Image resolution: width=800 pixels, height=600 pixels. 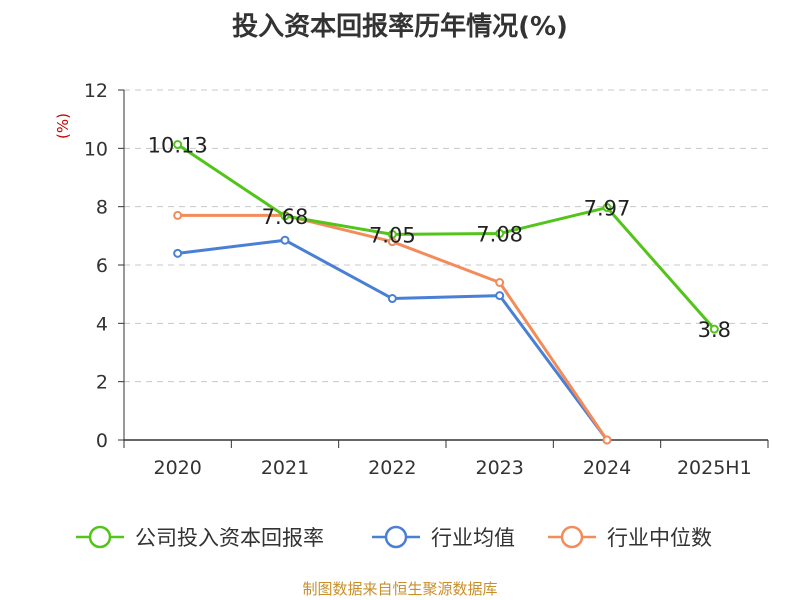 I want to click on legend-label: 行业中位数, so click(x=659, y=538).